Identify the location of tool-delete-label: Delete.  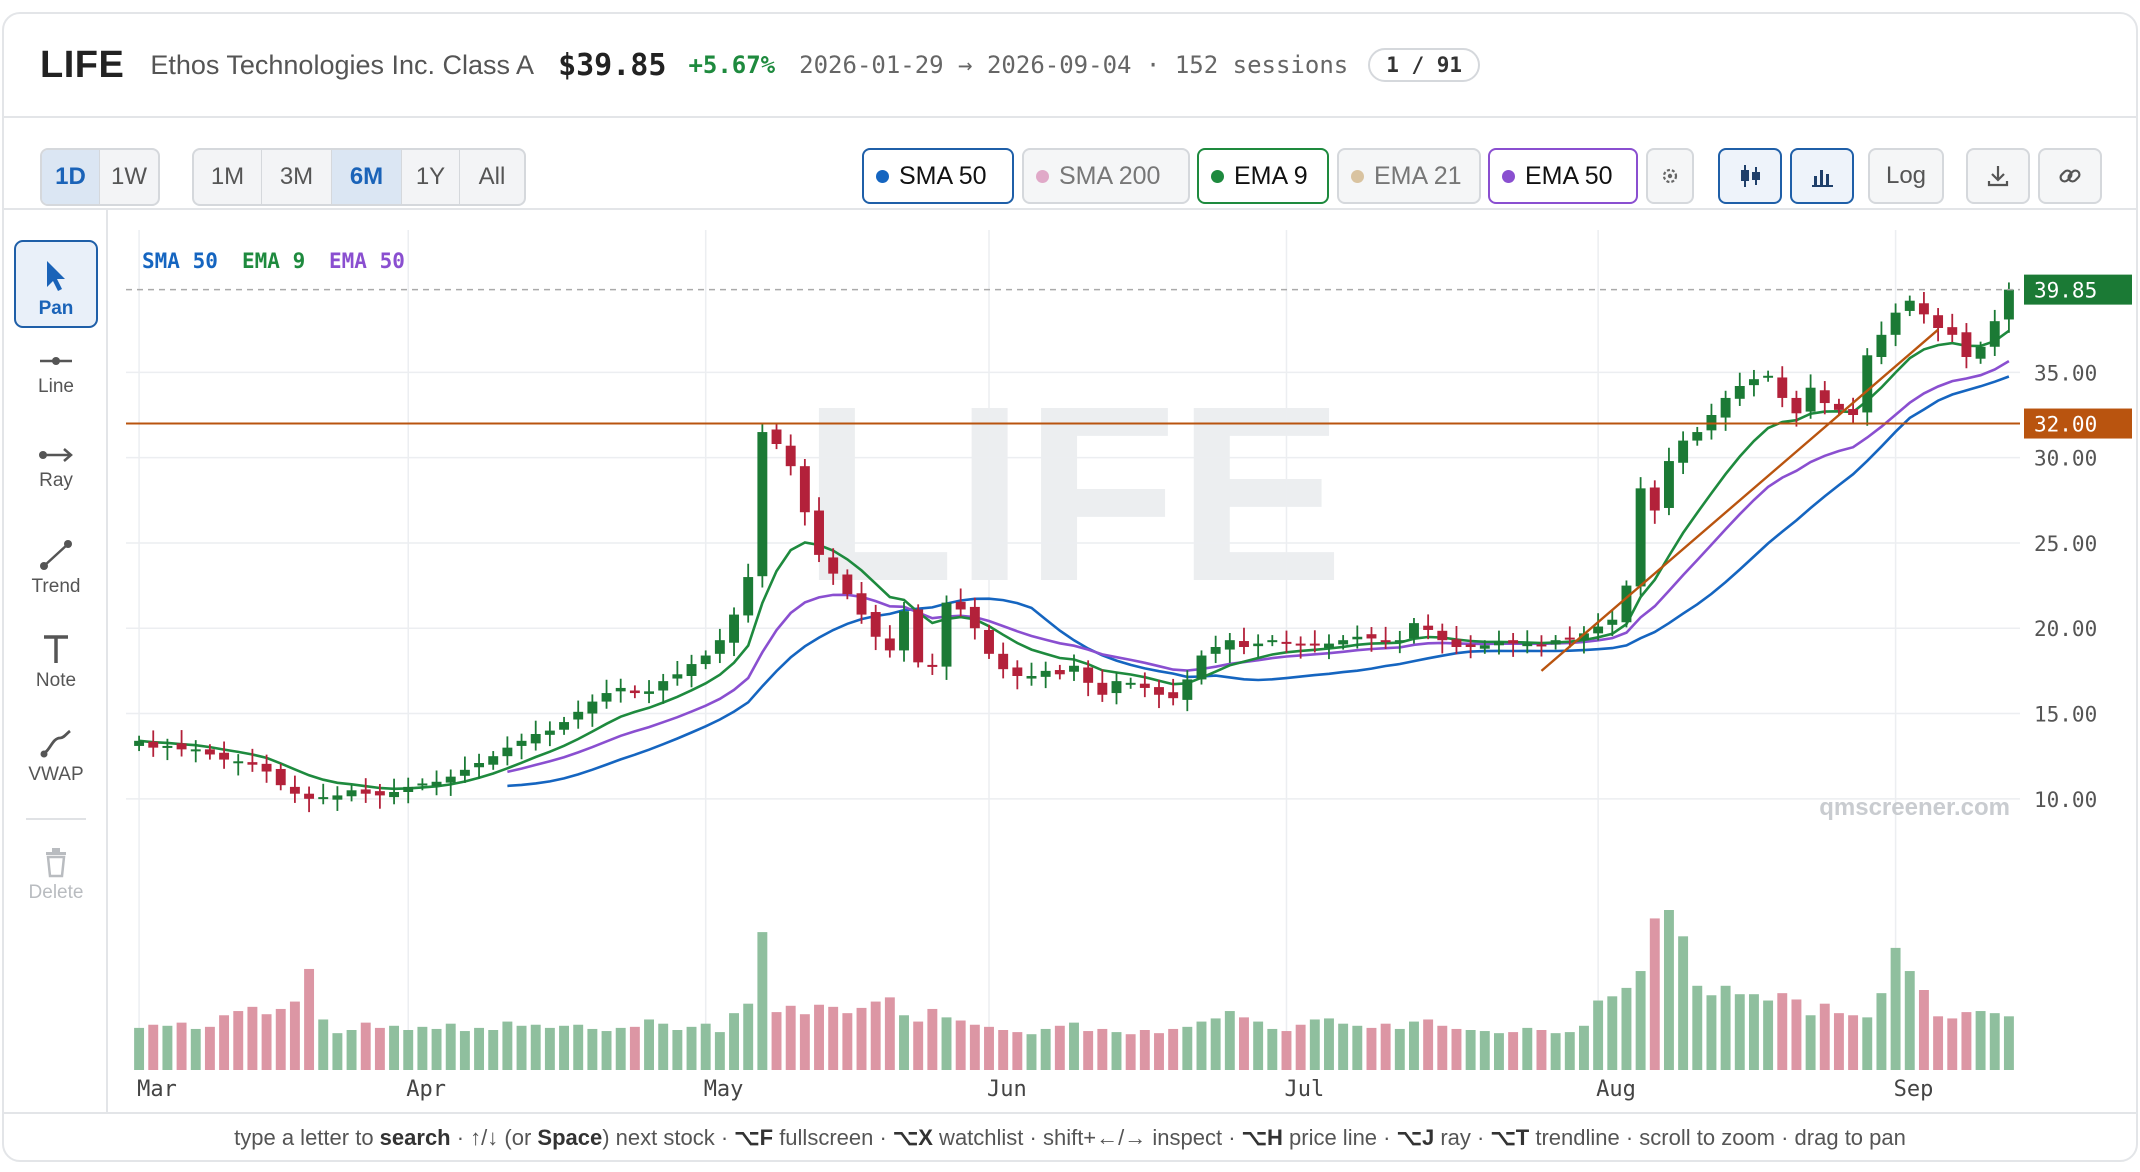
(56, 892).